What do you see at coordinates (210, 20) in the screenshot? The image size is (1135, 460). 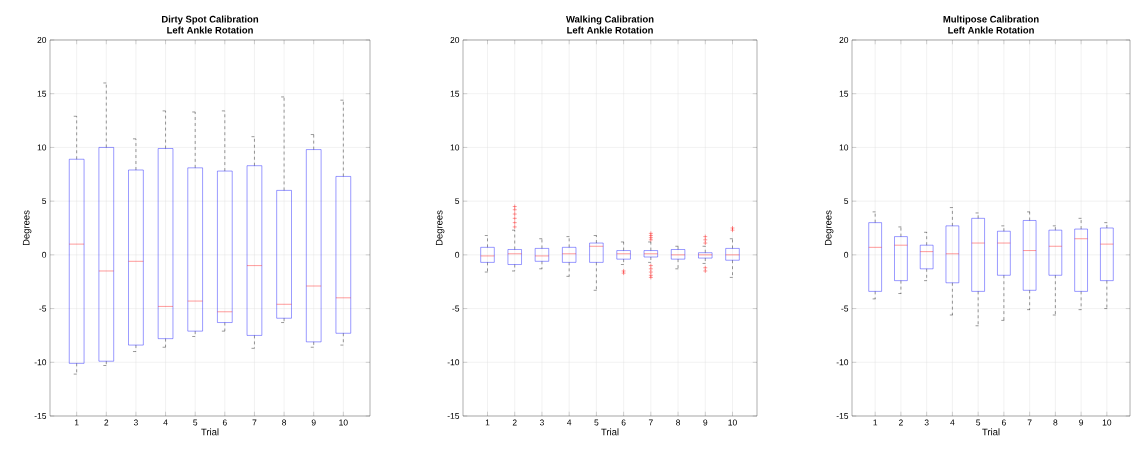 I see `chart-title: Dirty Spot Calibration` at bounding box center [210, 20].